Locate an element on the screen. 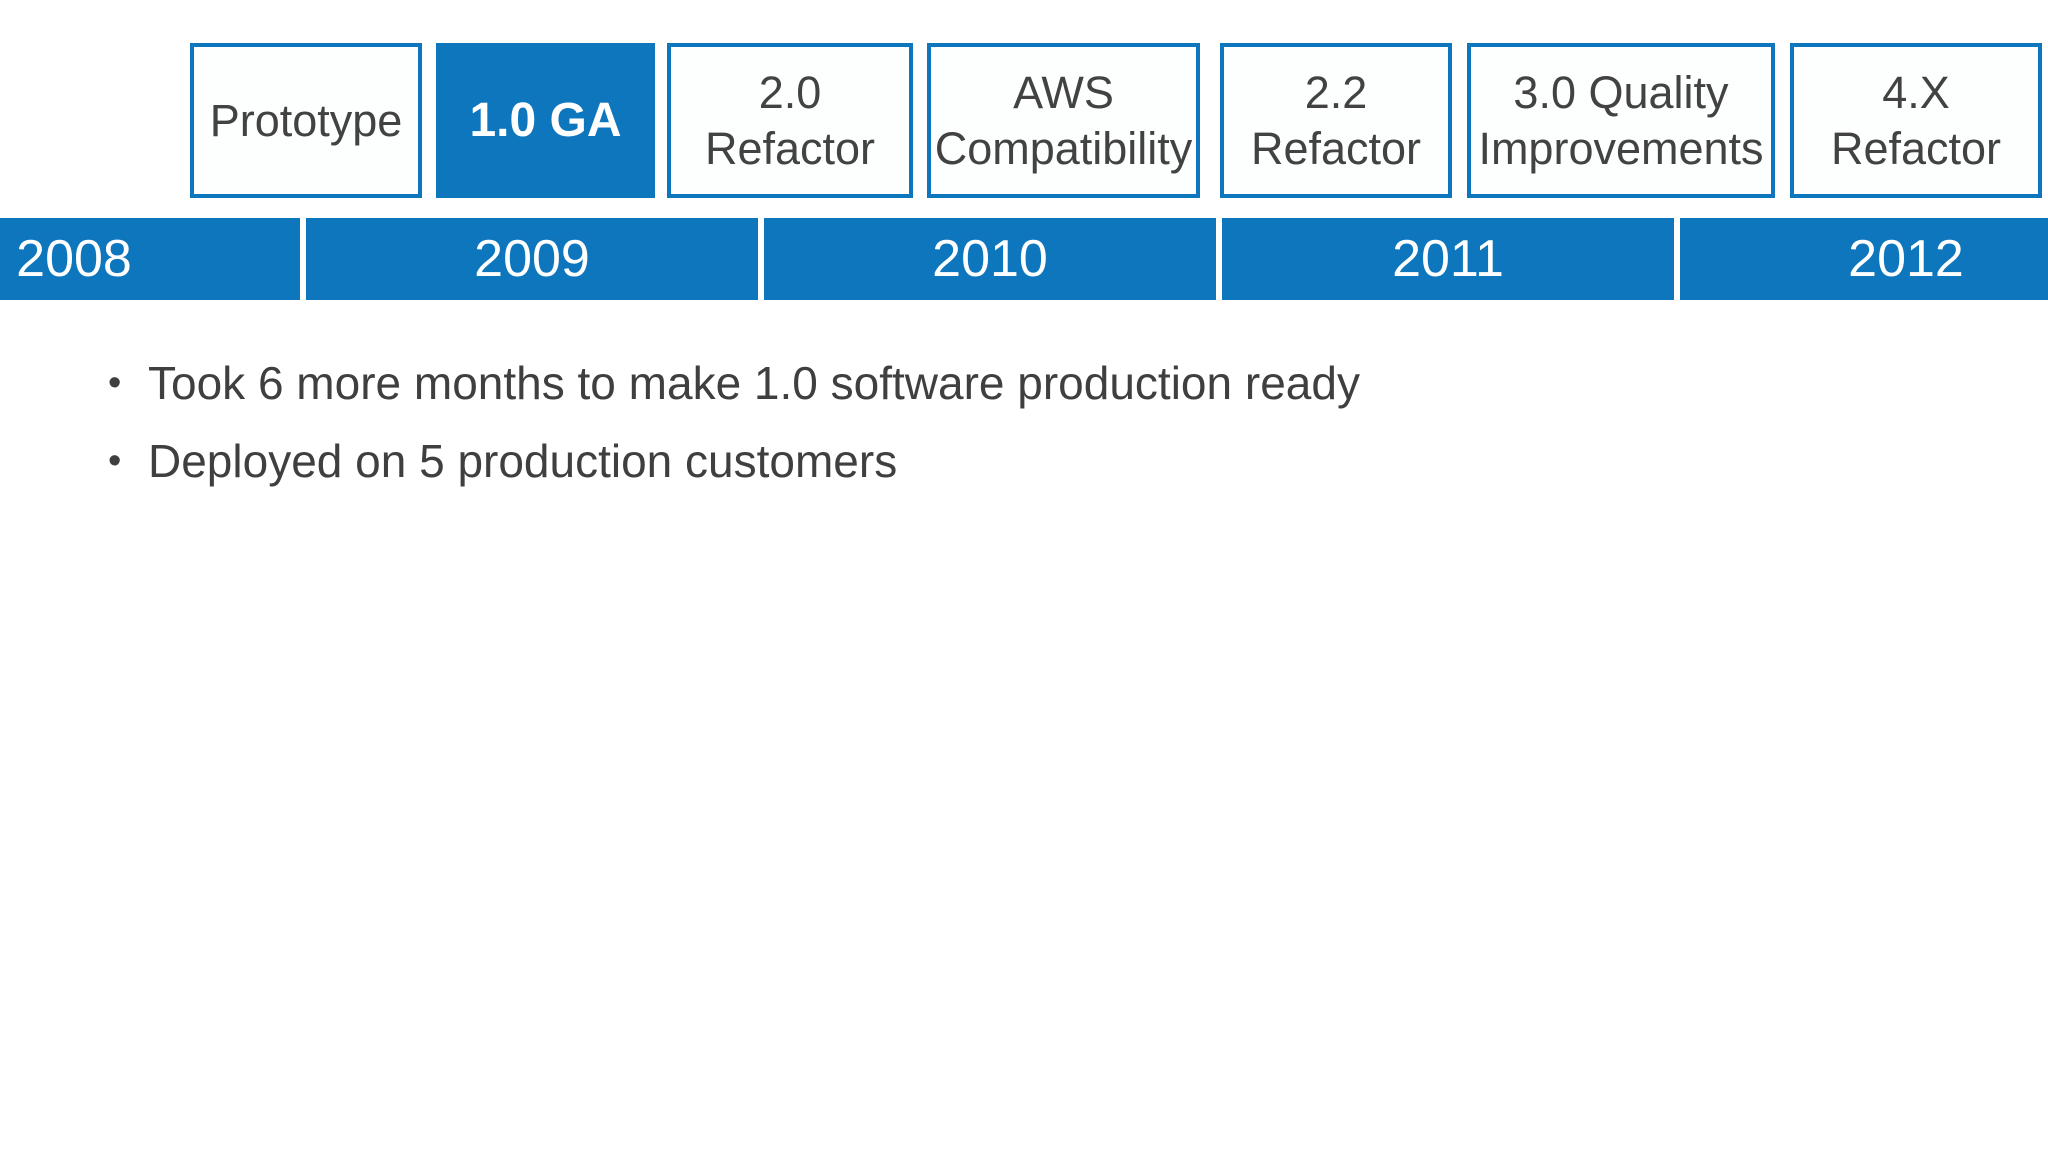 The height and width of the screenshot is (1152, 2048). year-label: 2012 is located at coordinates (1906, 259).